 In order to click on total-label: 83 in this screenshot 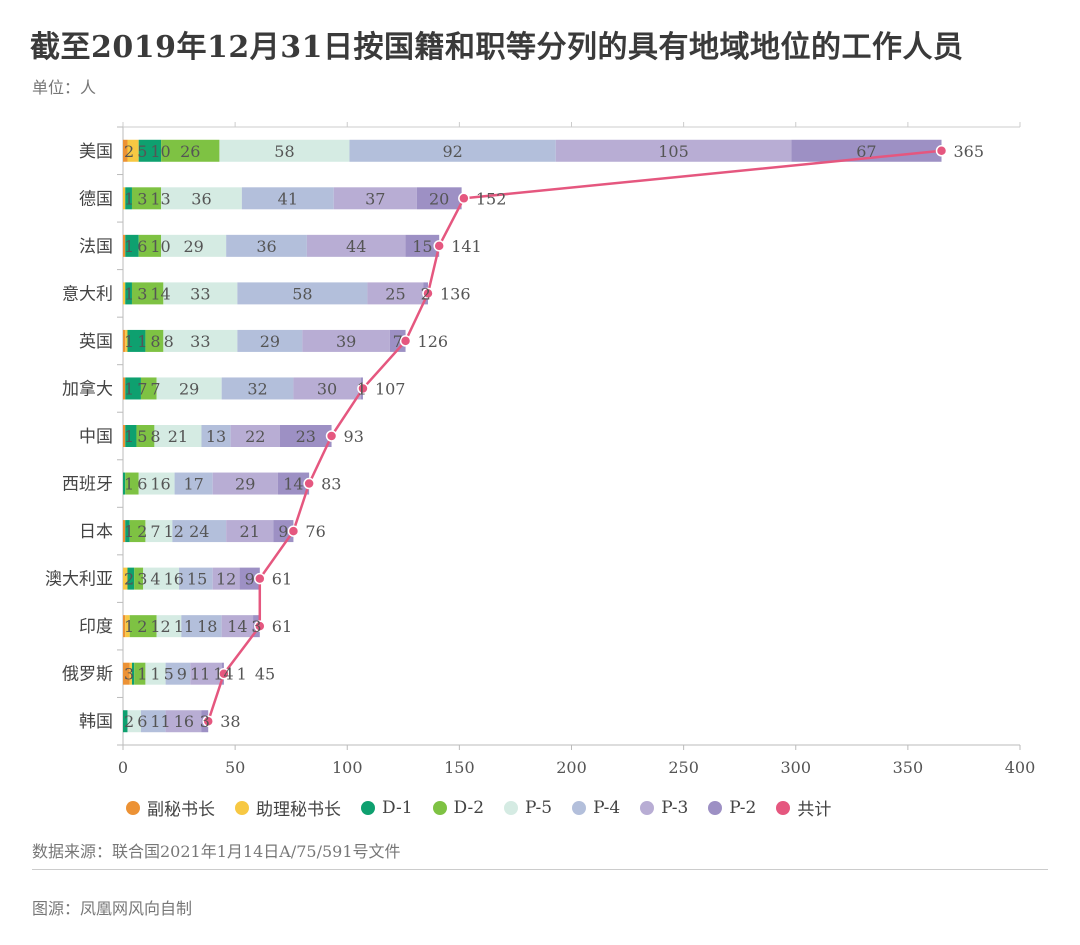, I will do `click(331, 484)`.